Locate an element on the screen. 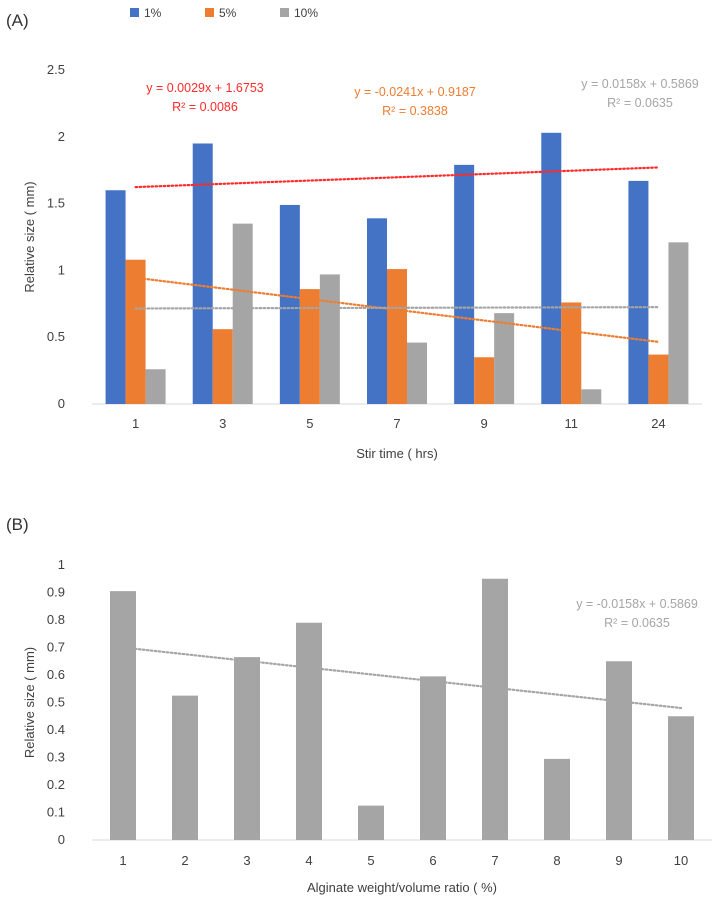 The width and height of the screenshot is (724, 906). trend-equation: y = -0.0158x + 0.5869 is located at coordinates (637, 604).